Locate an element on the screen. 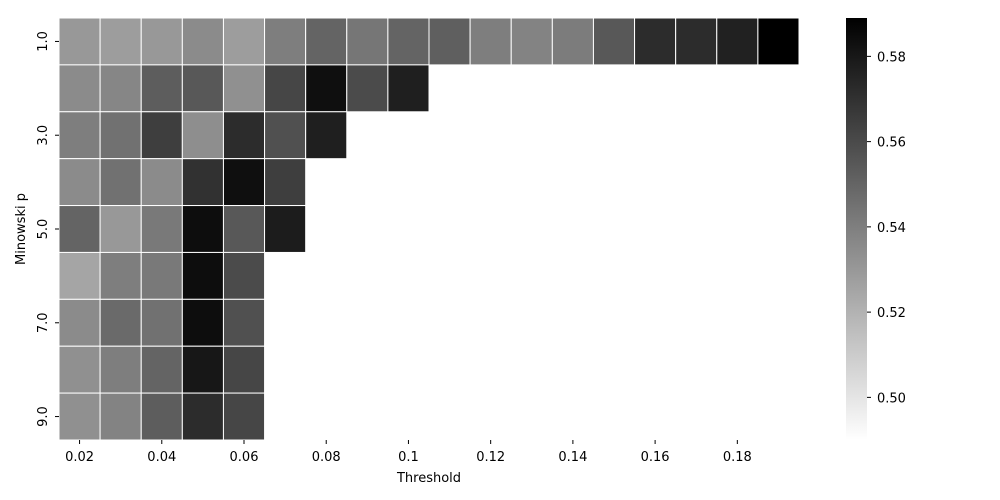 The height and width of the screenshot is (500, 1000). x-axis-label: Threshold is located at coordinates (428, 478).